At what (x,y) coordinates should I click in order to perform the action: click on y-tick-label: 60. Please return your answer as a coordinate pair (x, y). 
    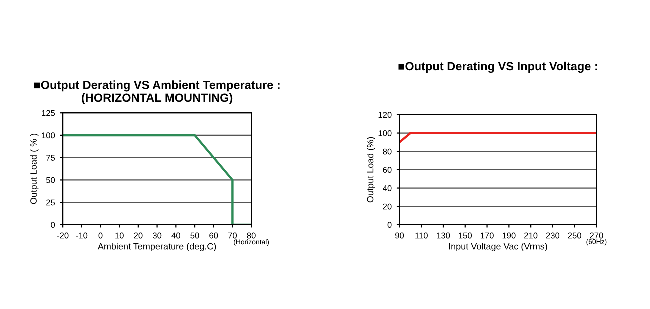
    Looking at the image, I should click on (387, 170).